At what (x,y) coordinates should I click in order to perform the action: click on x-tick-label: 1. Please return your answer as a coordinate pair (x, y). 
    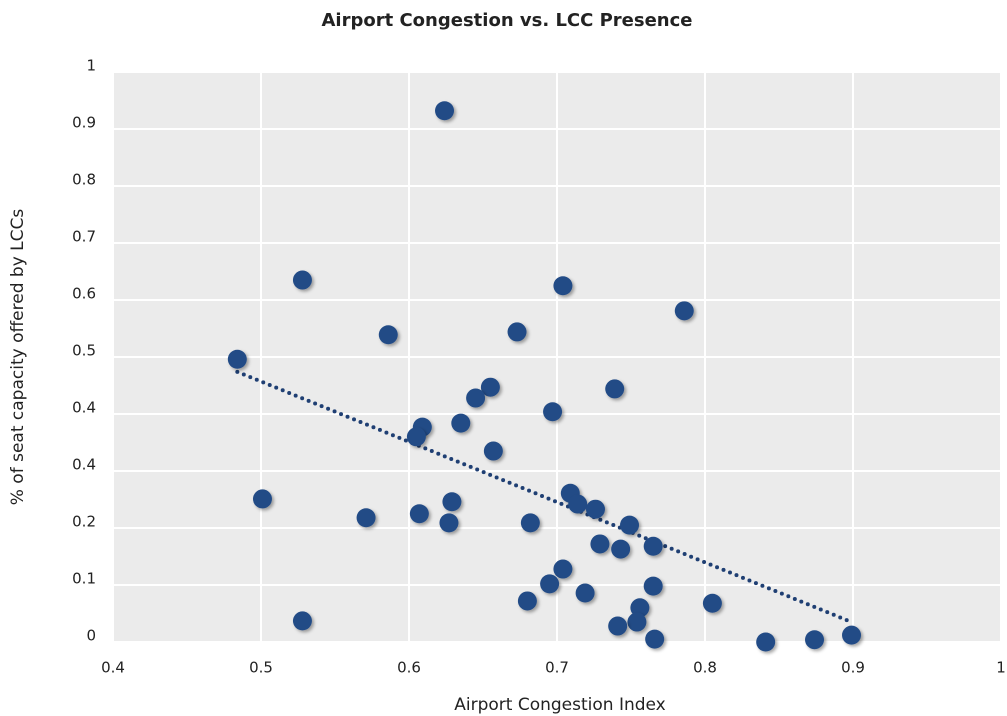
    Looking at the image, I should click on (1001, 668).